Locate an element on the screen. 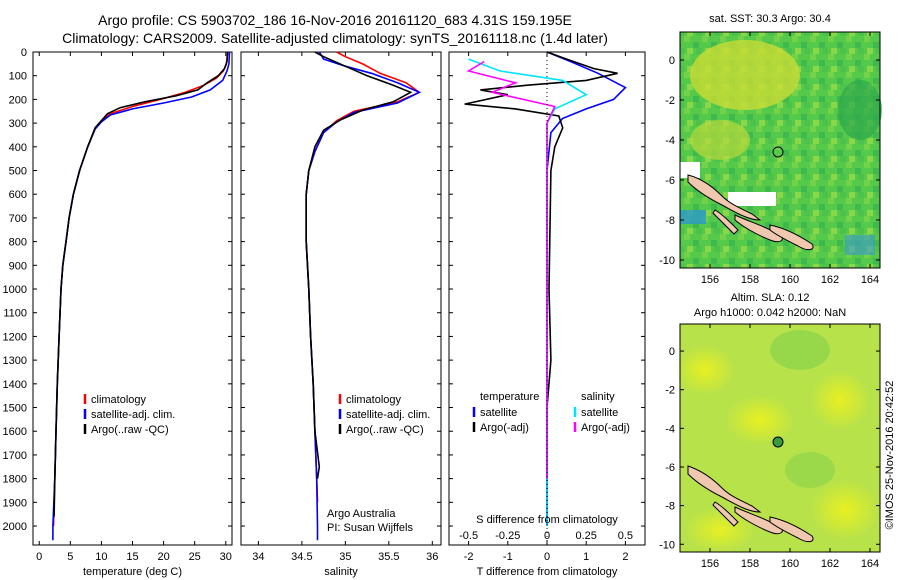 The image size is (900, 580). sla-map-frame is located at coordinates (780, 438).